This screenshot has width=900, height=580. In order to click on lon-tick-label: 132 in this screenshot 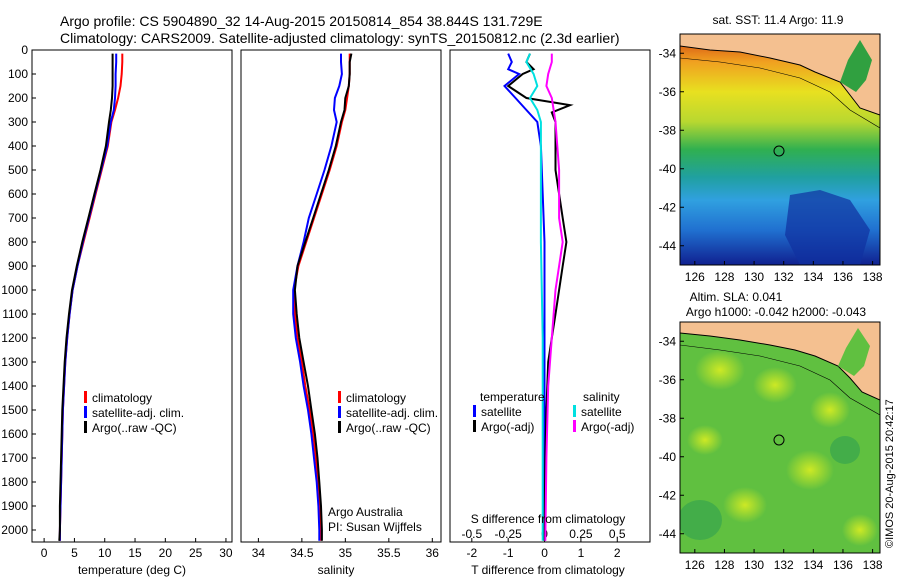, I will do `click(784, 277)`.